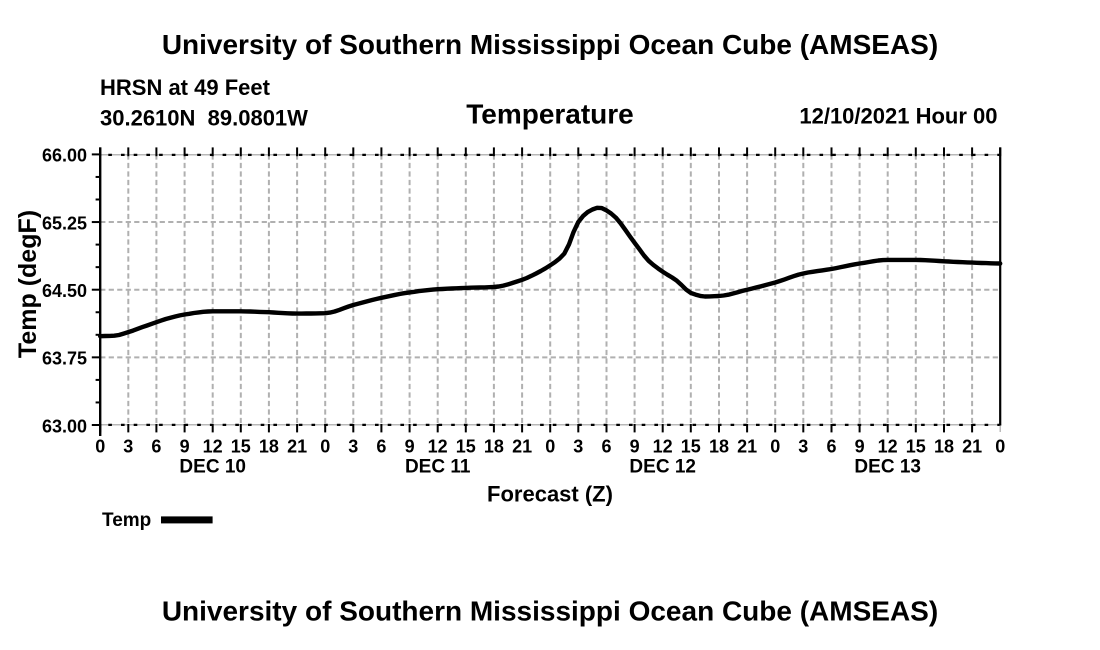 The image size is (1100, 650). Describe the element at coordinates (185, 87) in the screenshot. I see `svg-text: HRSN at 49 Feet` at that location.